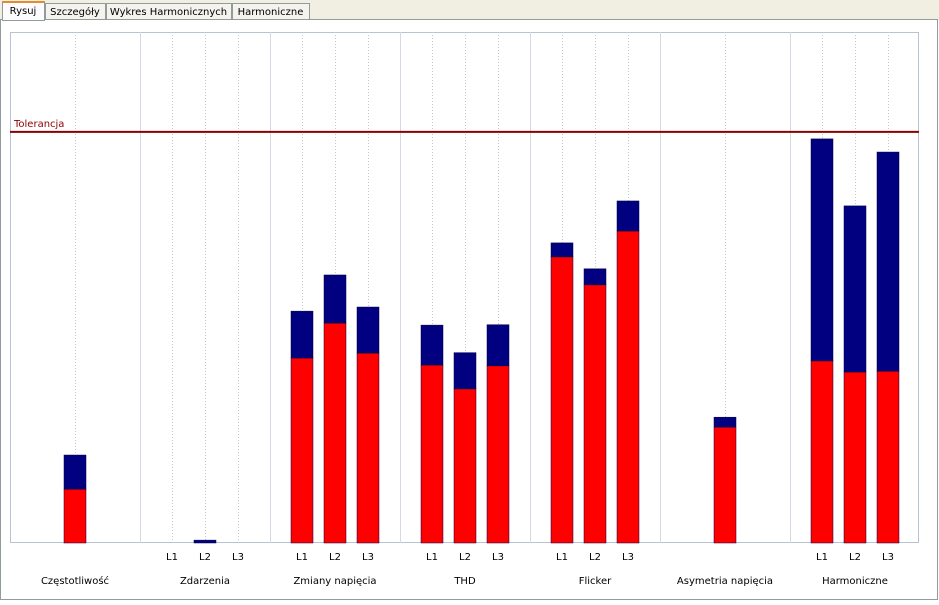 Image resolution: width=939 pixels, height=605 pixels. I want to click on tab-label: Rysuj, so click(23, 11).